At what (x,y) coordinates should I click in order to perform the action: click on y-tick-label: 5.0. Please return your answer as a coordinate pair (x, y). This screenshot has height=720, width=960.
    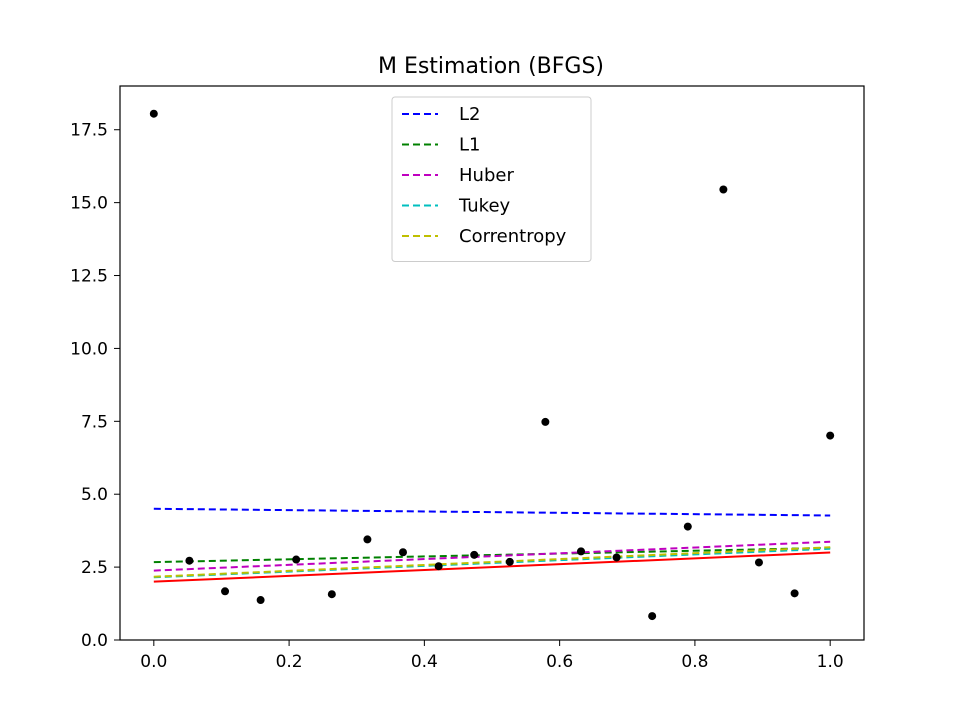
    Looking at the image, I should click on (94, 495).